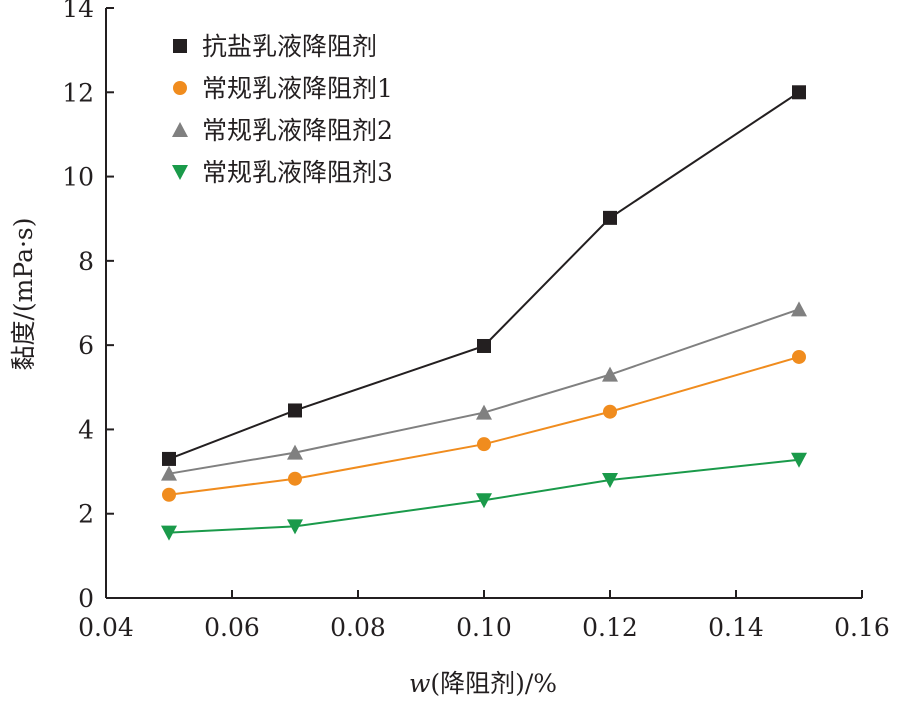 The height and width of the screenshot is (721, 897). I want to click on y-ticks: 0 2 4 6 8 10 12 14, so click(88, 306).